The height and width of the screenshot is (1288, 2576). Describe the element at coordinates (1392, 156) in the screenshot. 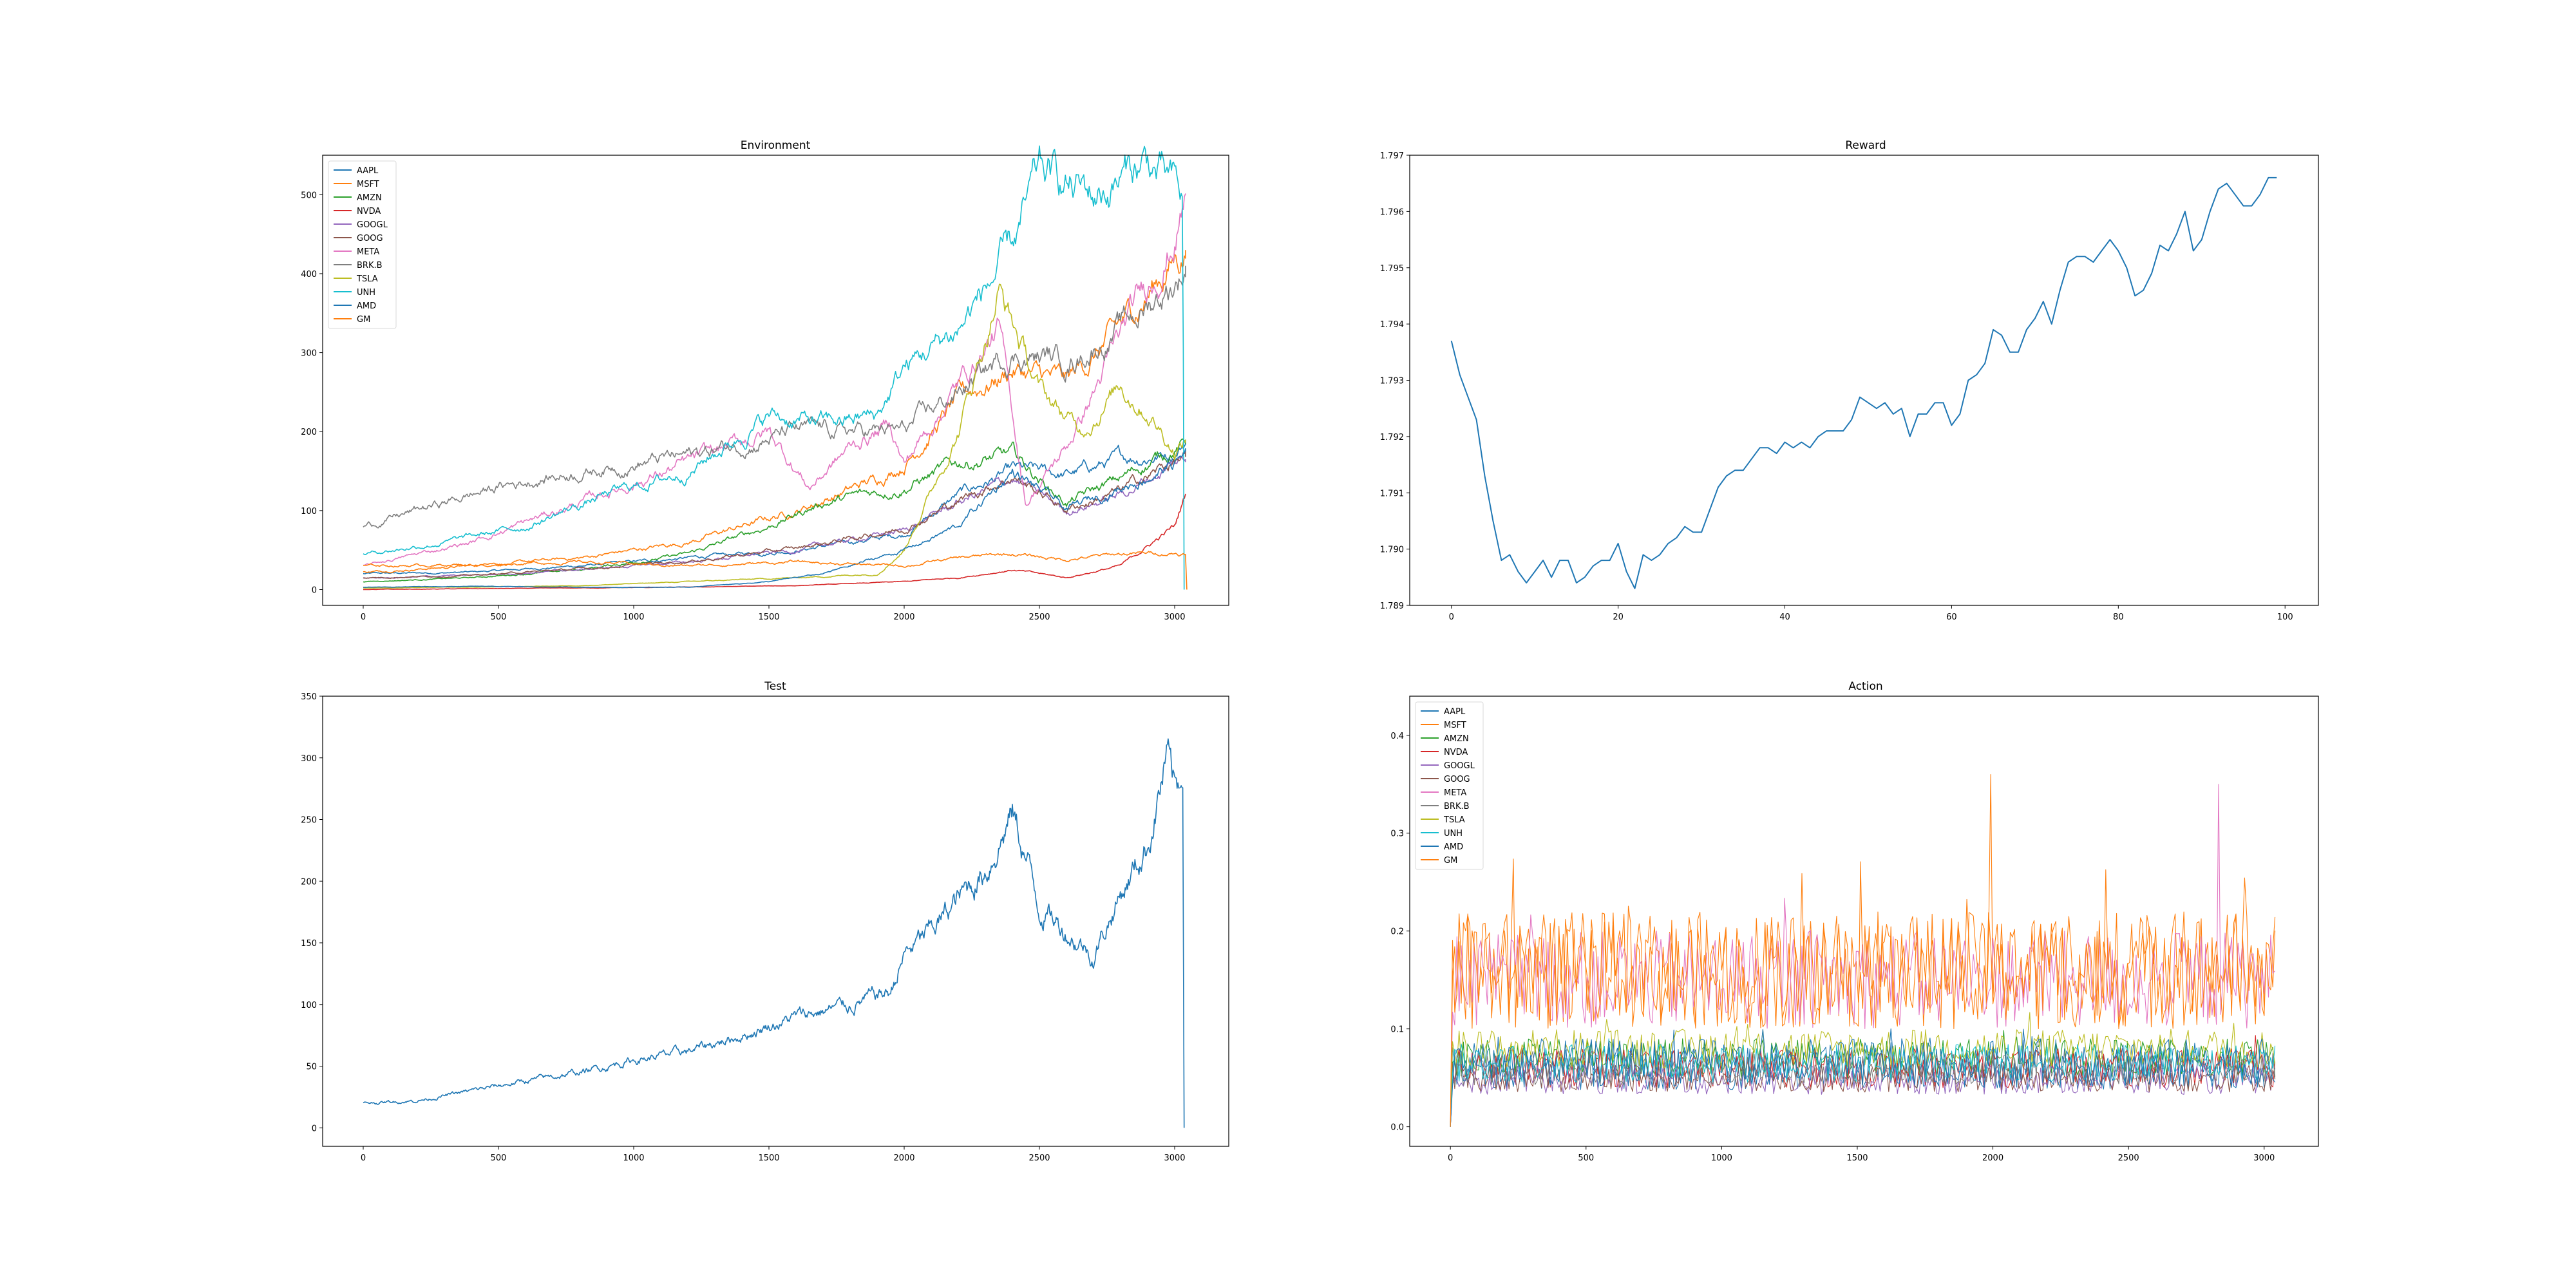

I see `y-tick-label: 1.797` at that location.